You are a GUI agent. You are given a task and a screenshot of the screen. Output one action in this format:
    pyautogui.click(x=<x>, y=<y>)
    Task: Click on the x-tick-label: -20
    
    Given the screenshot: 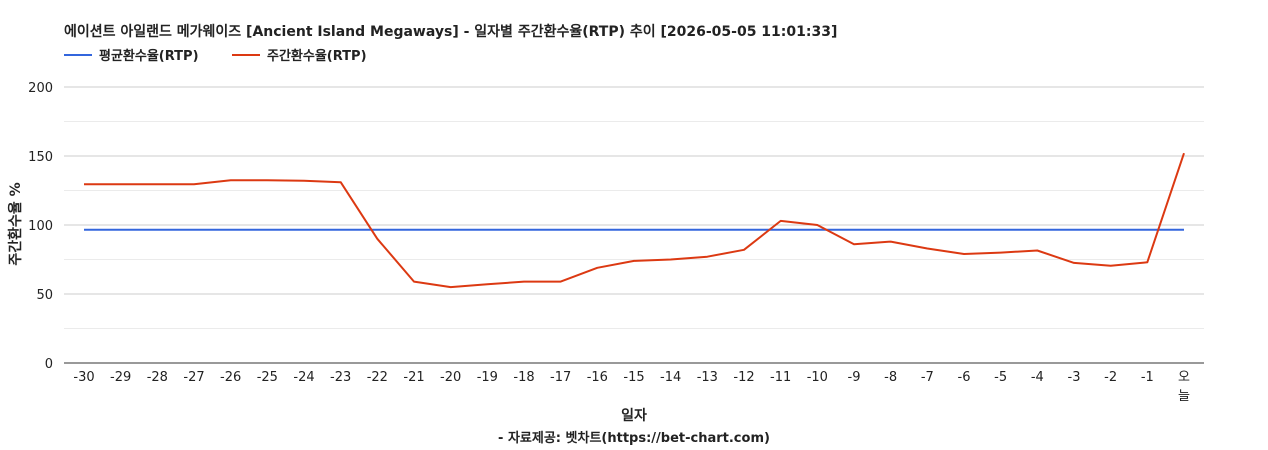 What is the action you would take?
    pyautogui.click(x=450, y=377)
    